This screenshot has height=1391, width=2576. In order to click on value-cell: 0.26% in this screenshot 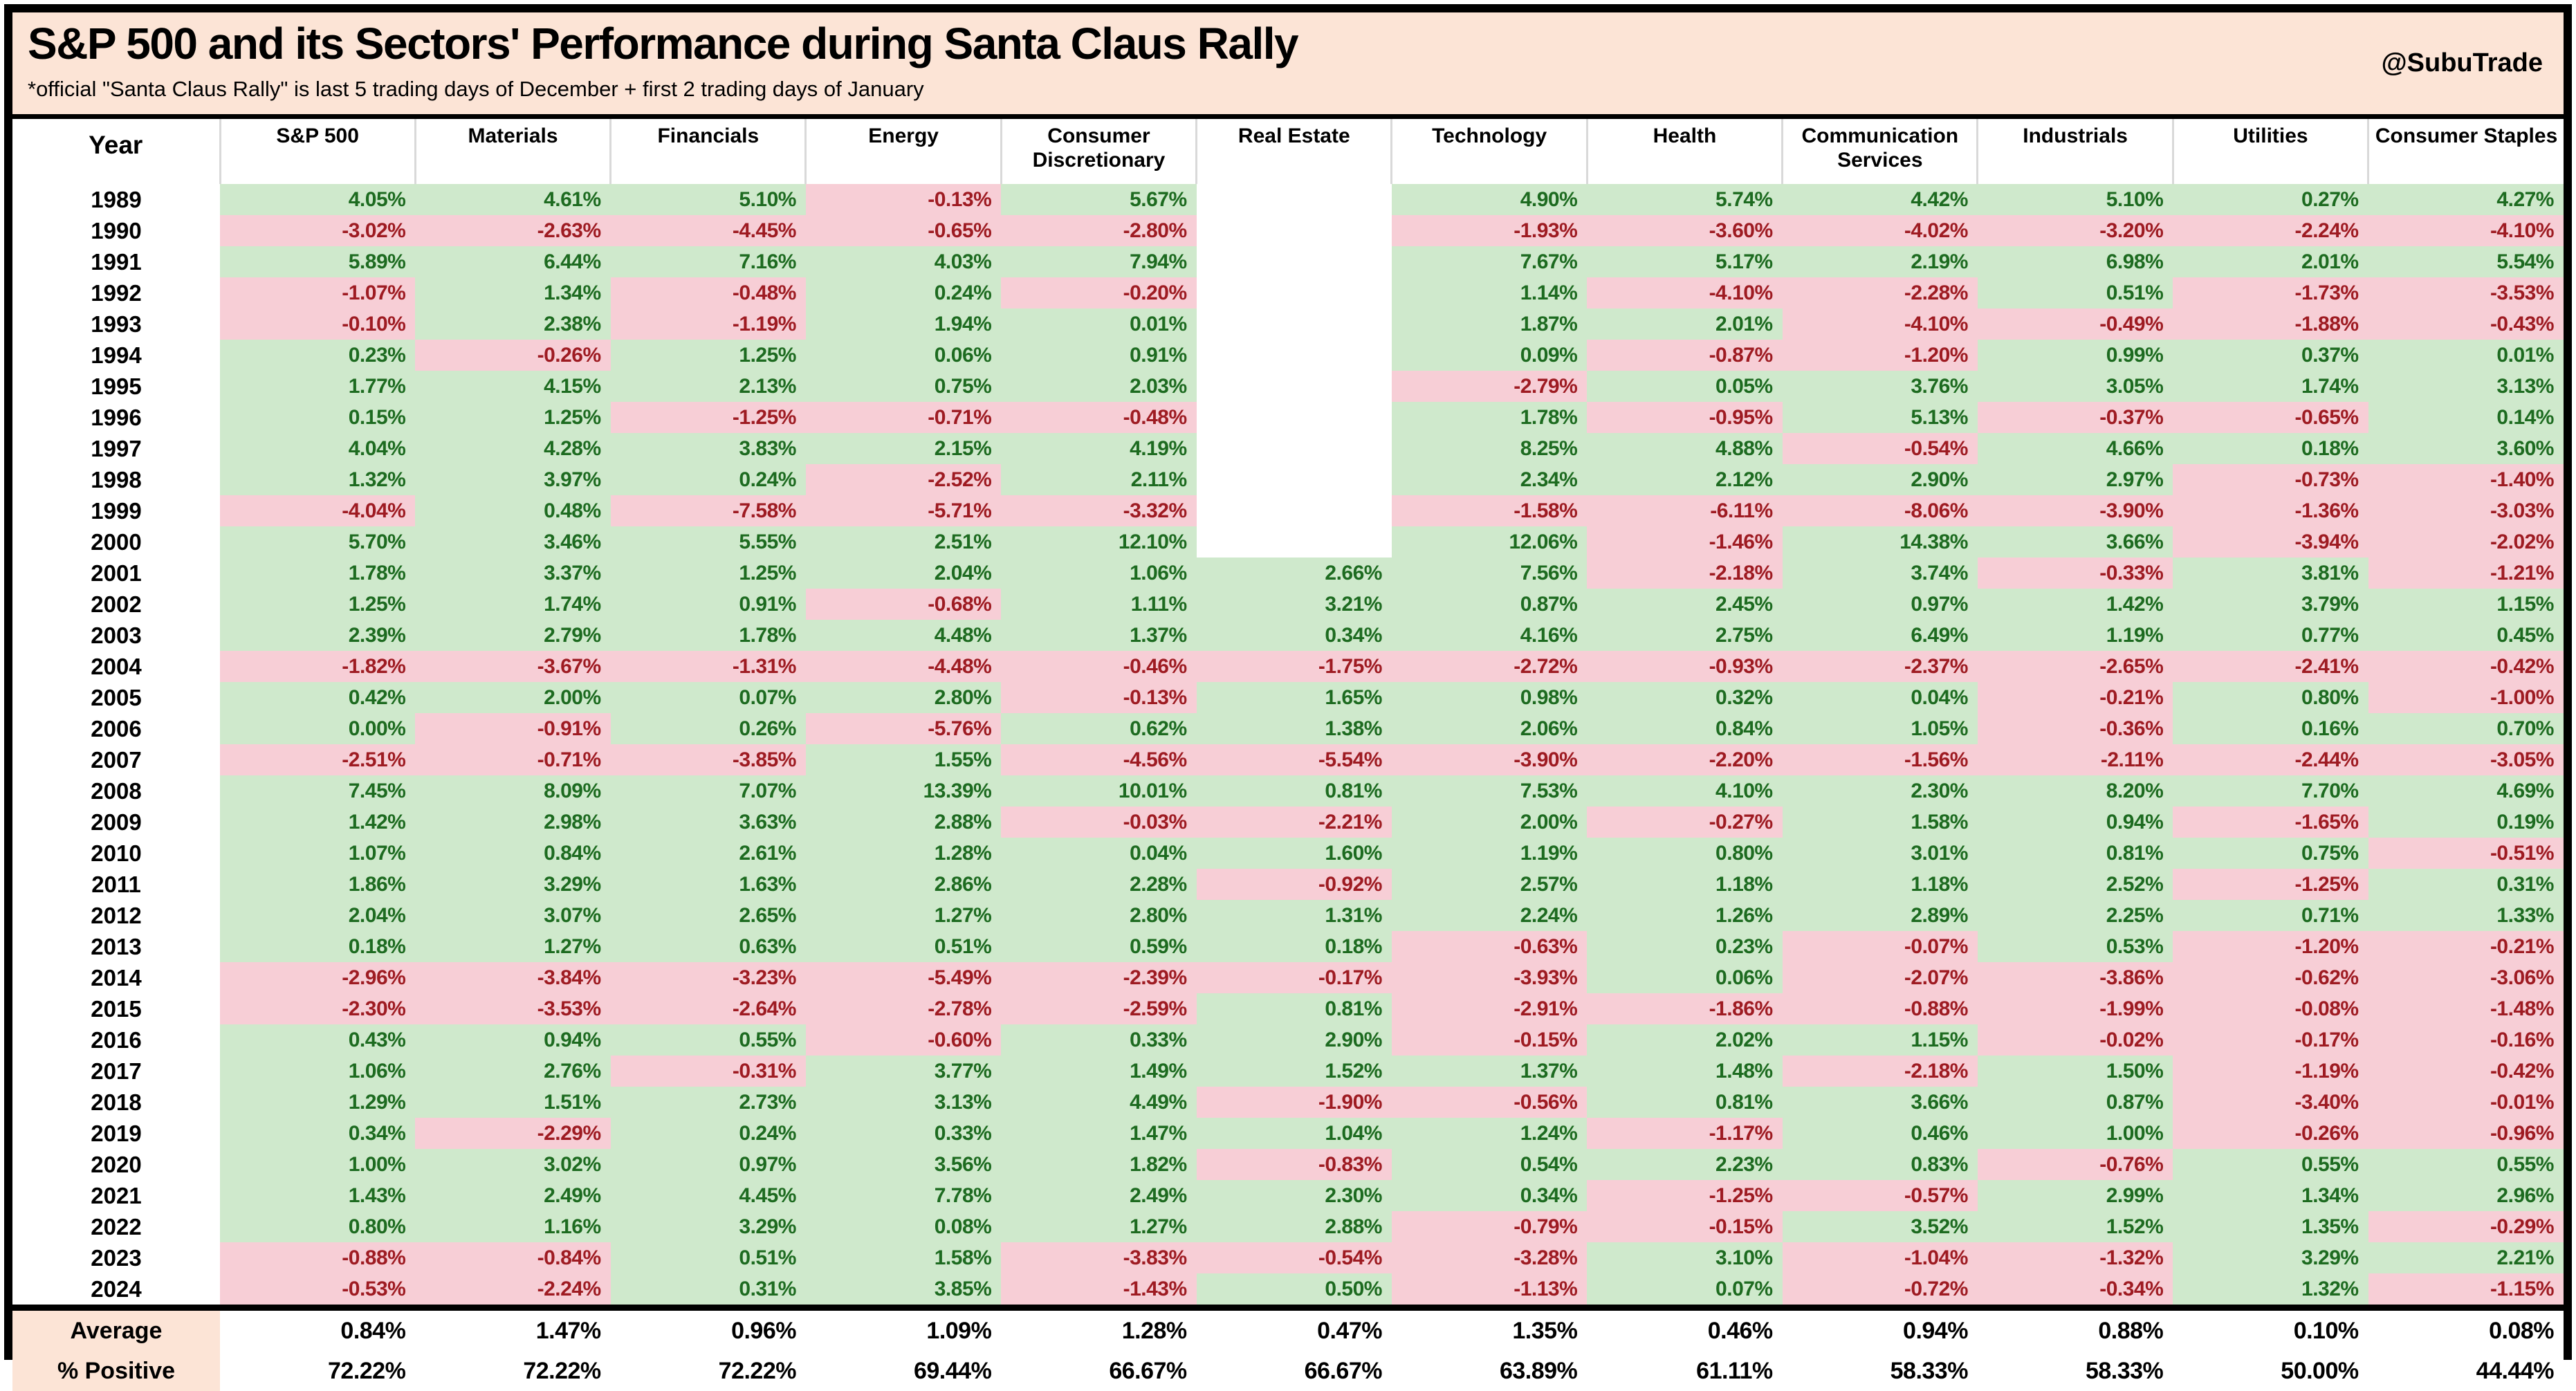, I will do `click(708, 729)`.